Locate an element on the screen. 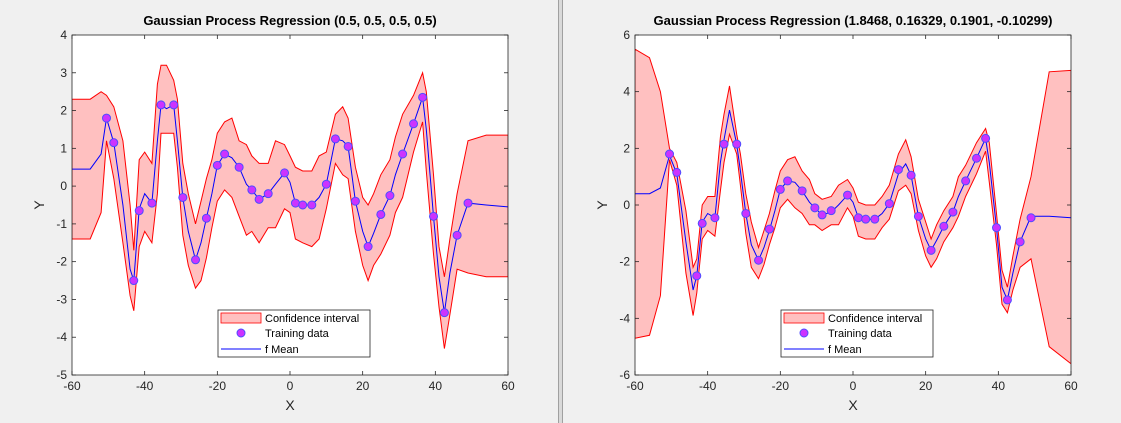 The image size is (1121, 423). x-axis-label: X is located at coordinates (853, 405).